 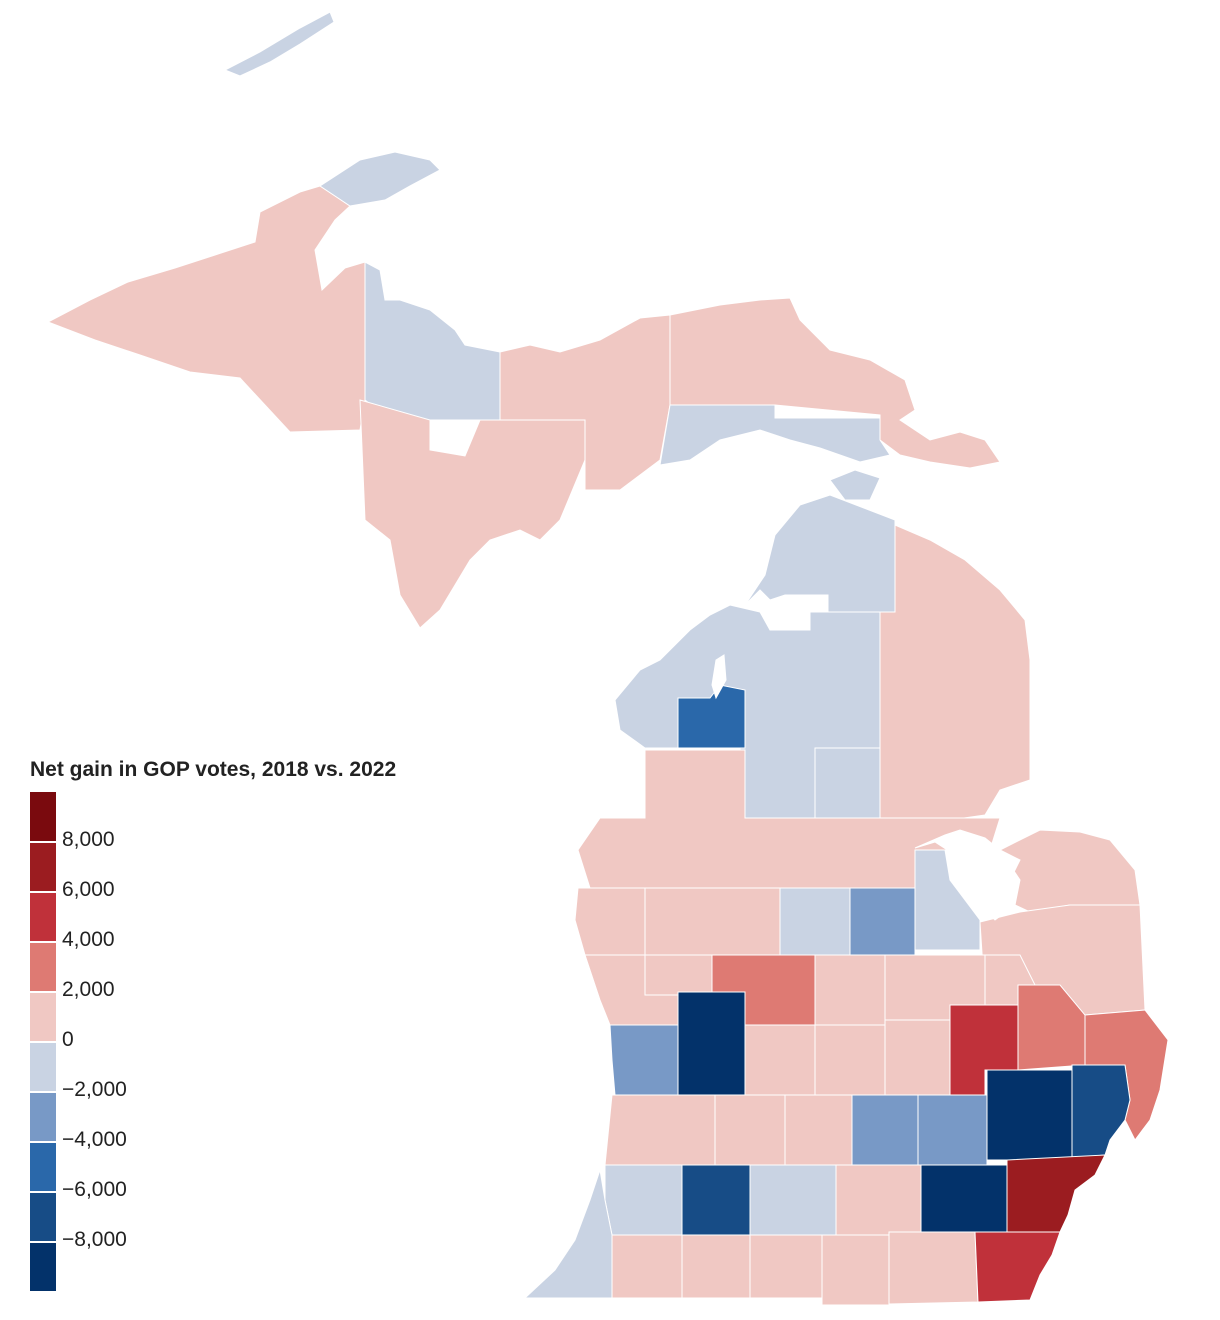 I want to click on water-grand-traverse-bay, so click(x=719, y=677).